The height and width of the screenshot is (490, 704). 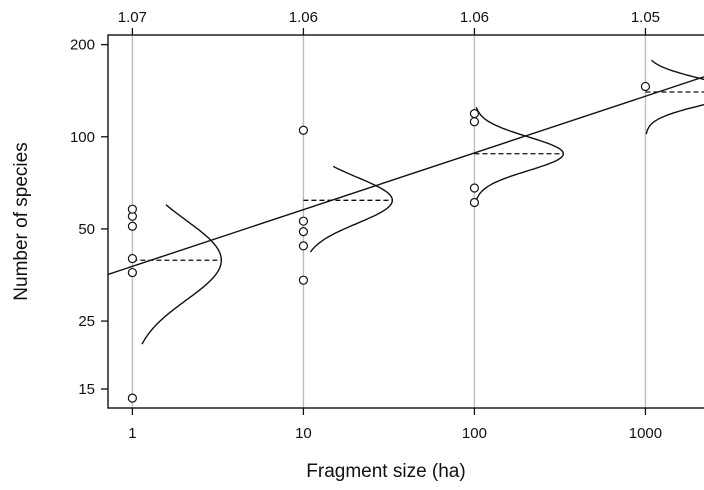 What do you see at coordinates (86, 321) in the screenshot?
I see `y-tick-label: 25` at bounding box center [86, 321].